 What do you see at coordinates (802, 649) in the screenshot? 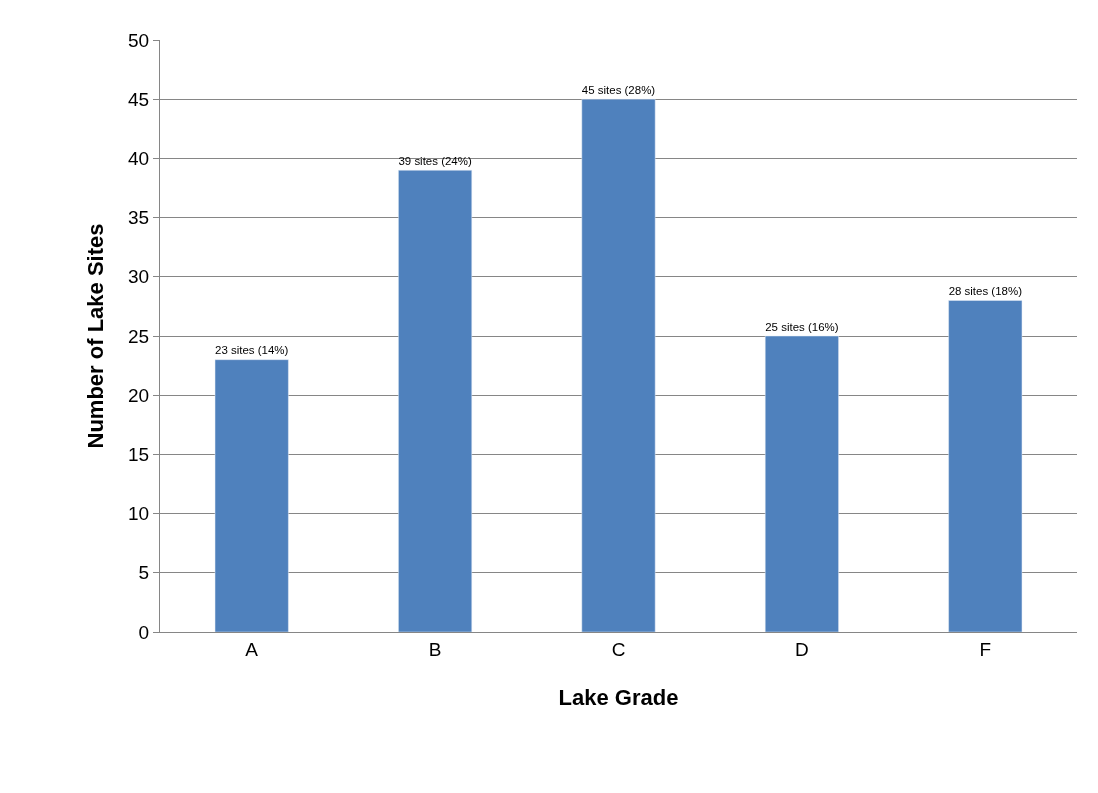
I see `x-tick-label: D` at bounding box center [802, 649].